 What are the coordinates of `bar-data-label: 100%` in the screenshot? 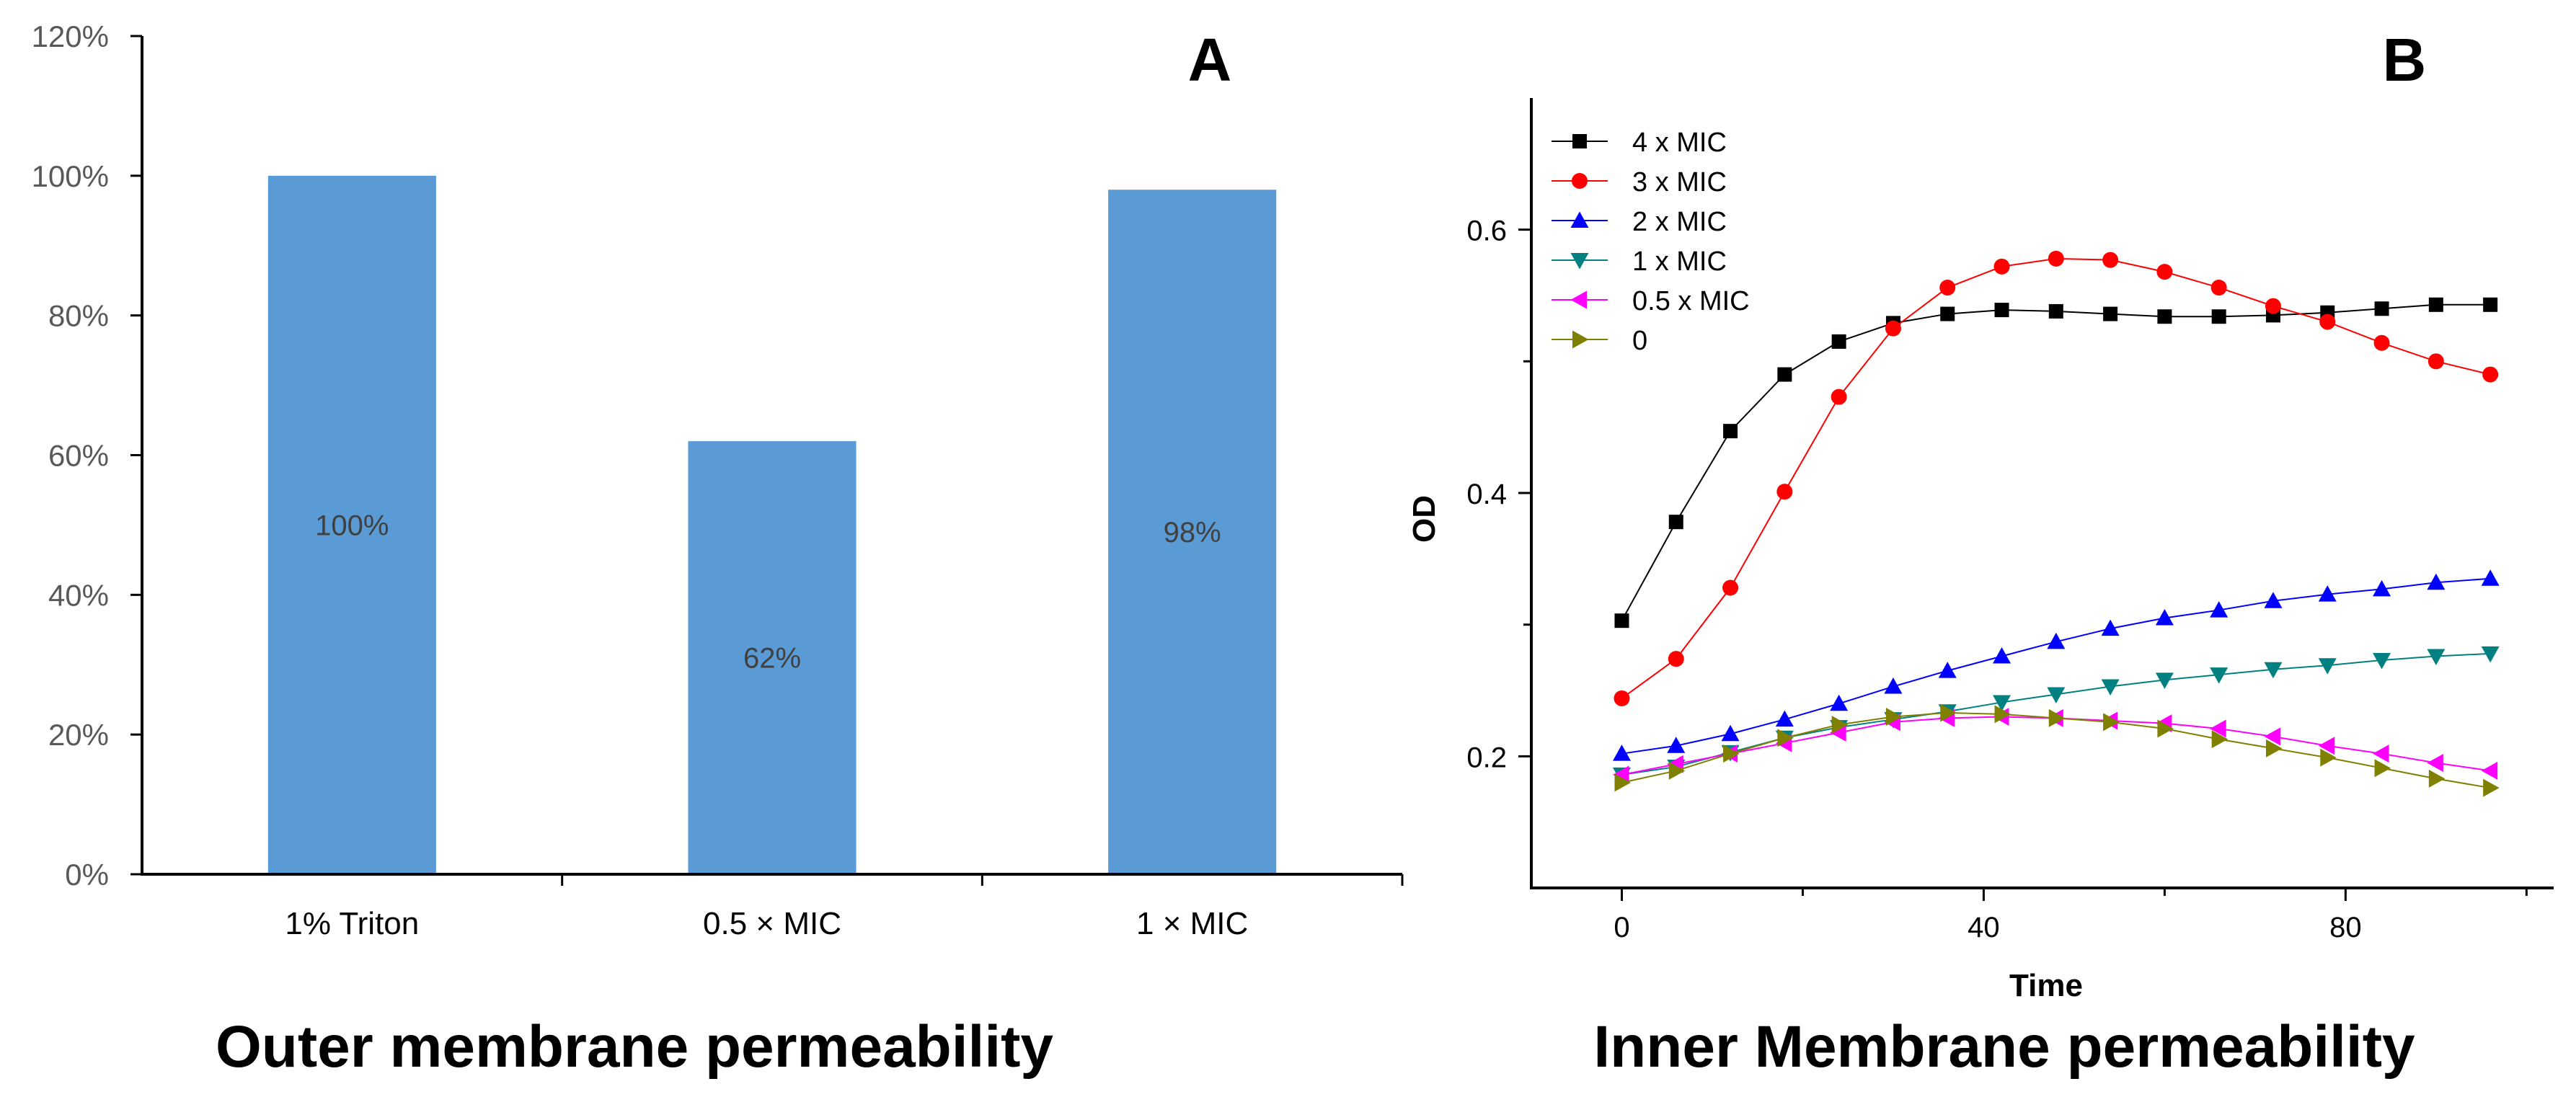 It's located at (352, 525).